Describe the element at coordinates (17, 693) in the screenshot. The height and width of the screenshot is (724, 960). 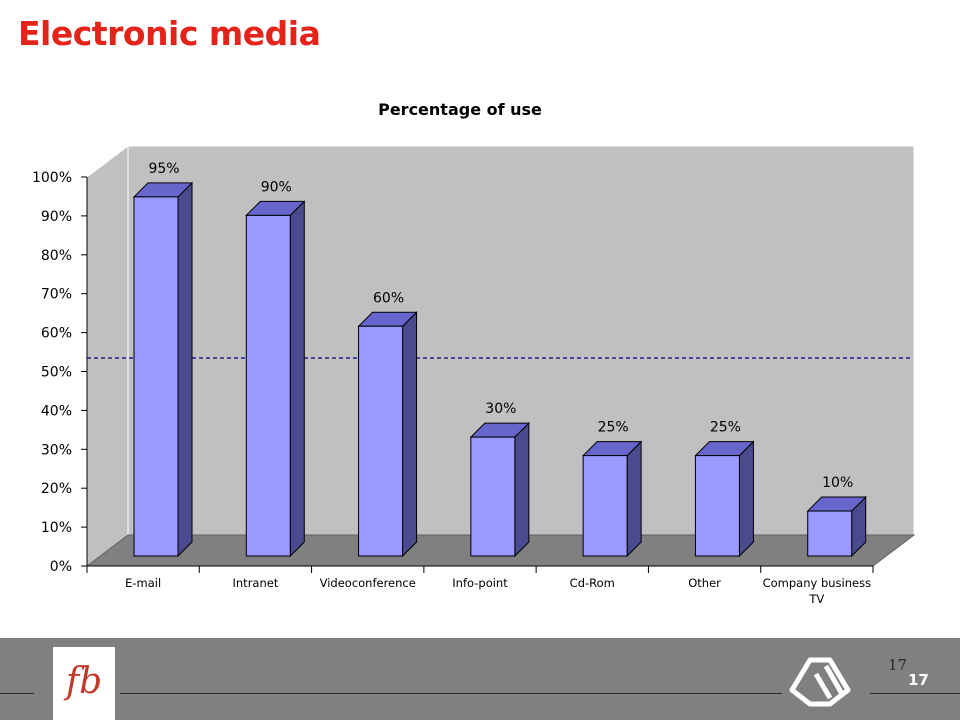
I see `footer-divider-left` at that location.